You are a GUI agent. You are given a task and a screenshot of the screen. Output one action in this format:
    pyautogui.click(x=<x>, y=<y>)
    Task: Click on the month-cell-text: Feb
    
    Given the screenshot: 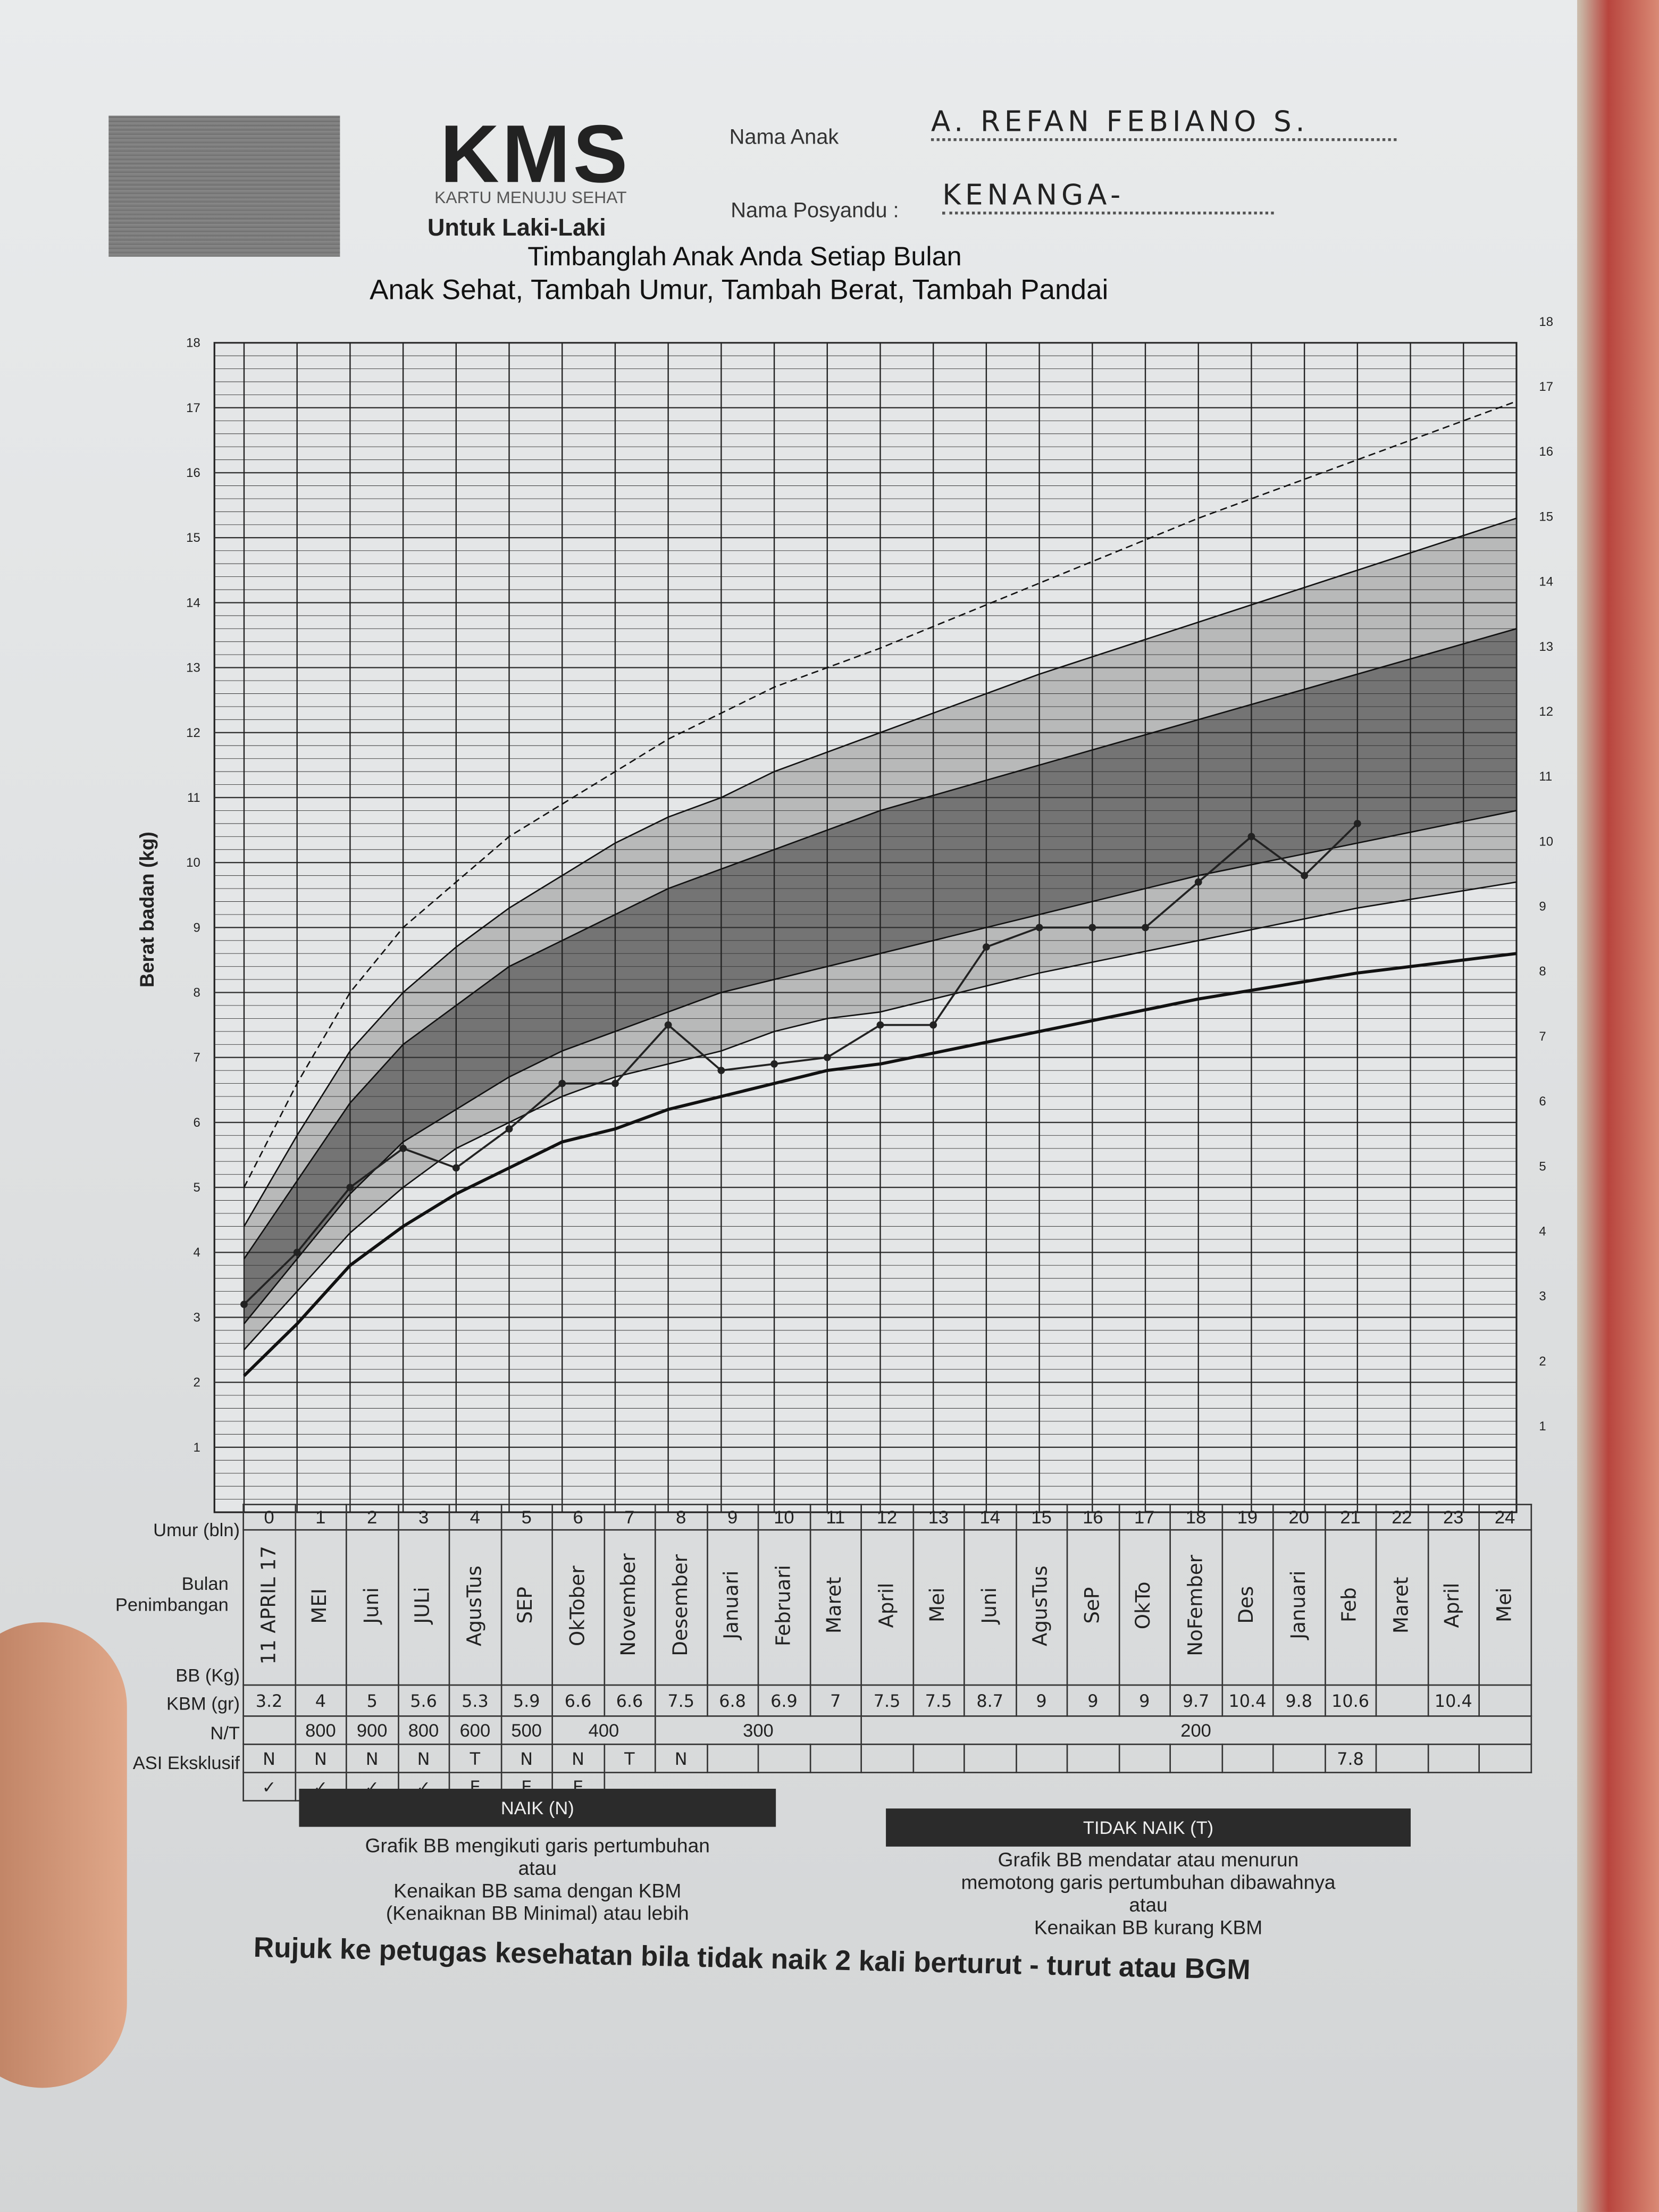 What is the action you would take?
    pyautogui.click(x=1350, y=1605)
    